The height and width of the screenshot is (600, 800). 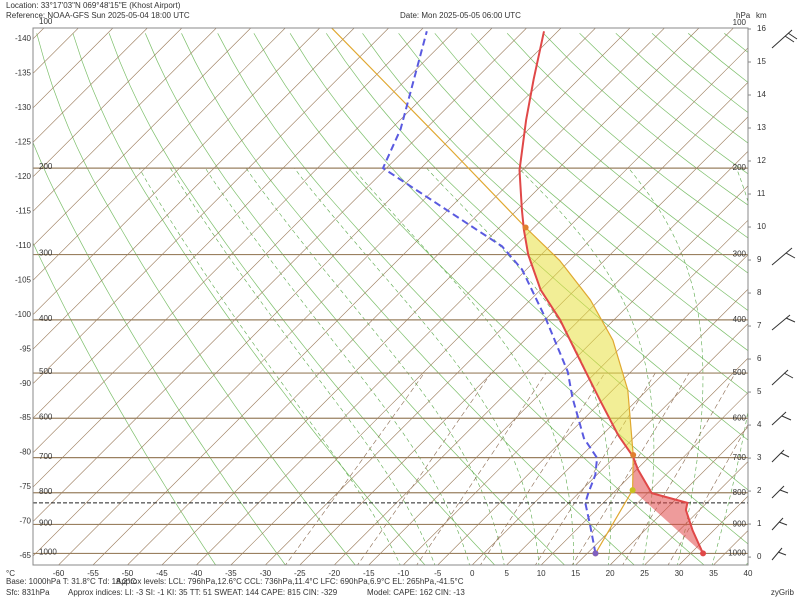 I want to click on x-tick-label: -45, so click(x=162, y=573).